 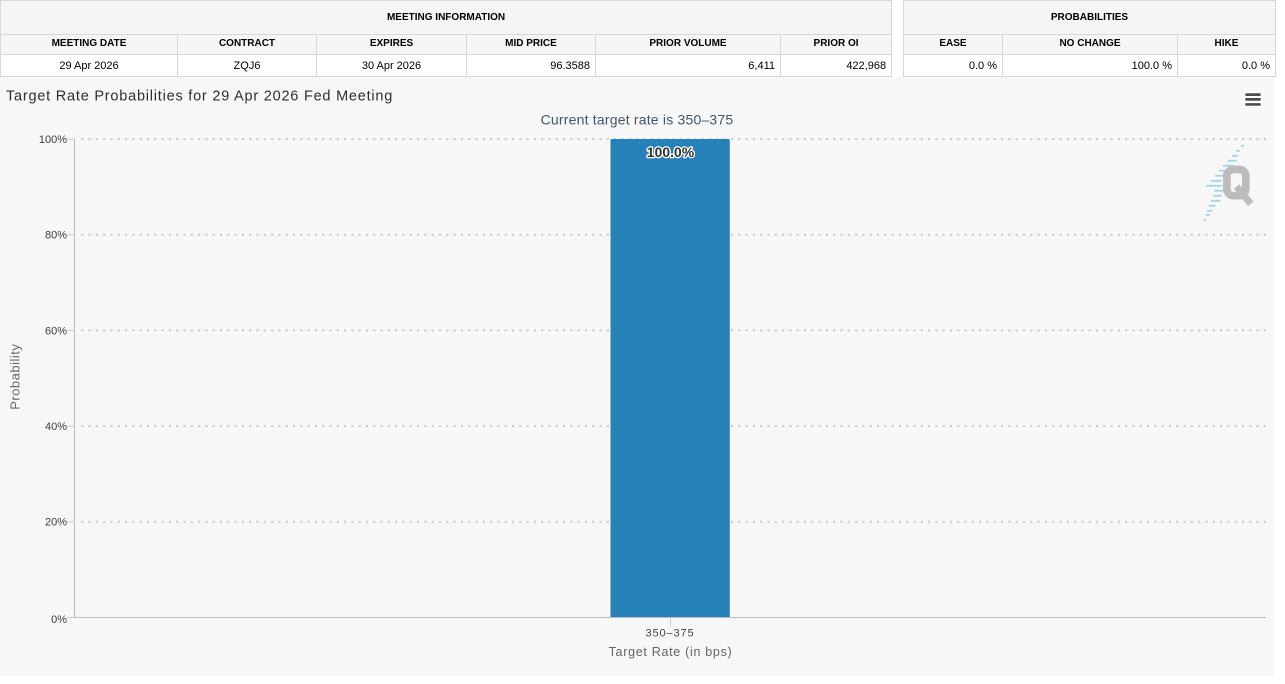 What do you see at coordinates (53, 140) in the screenshot?
I see `svg-text: 100%` at bounding box center [53, 140].